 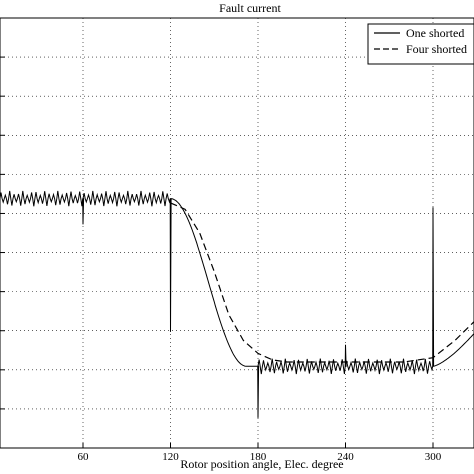 What do you see at coordinates (261, 464) in the screenshot?
I see `x-axis-label: Rotor position angle, Elec. degree` at bounding box center [261, 464].